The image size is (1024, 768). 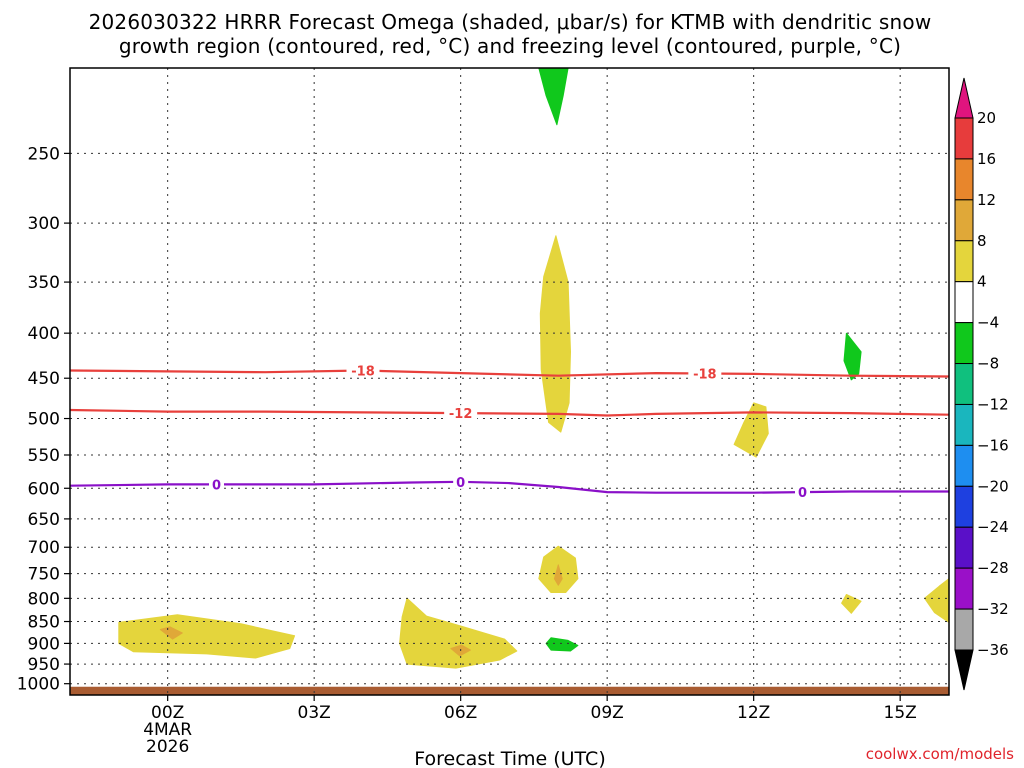 I want to click on contour-dgz-minus18, so click(x=509, y=373).